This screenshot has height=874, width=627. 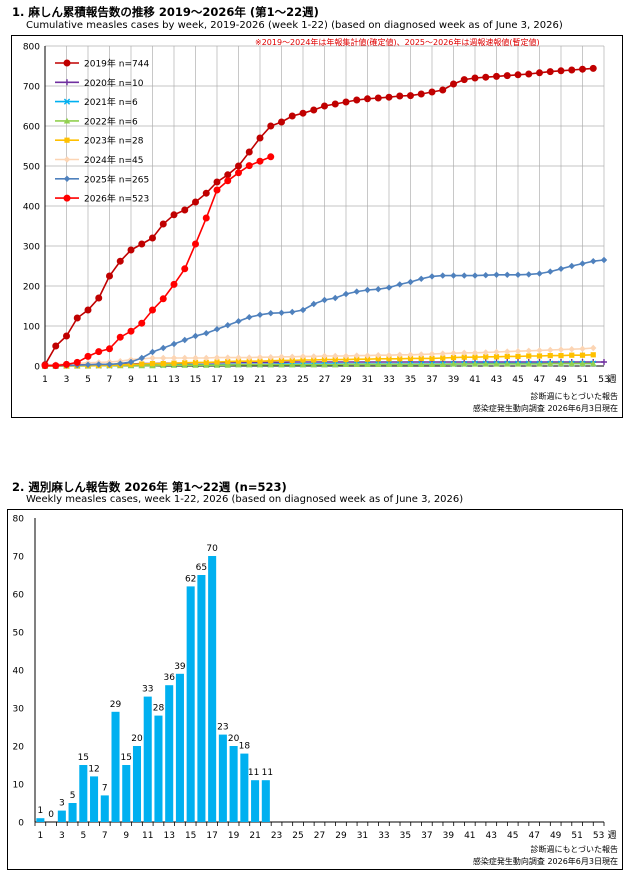 I want to click on x-tick-label: 15, so click(x=190, y=836).